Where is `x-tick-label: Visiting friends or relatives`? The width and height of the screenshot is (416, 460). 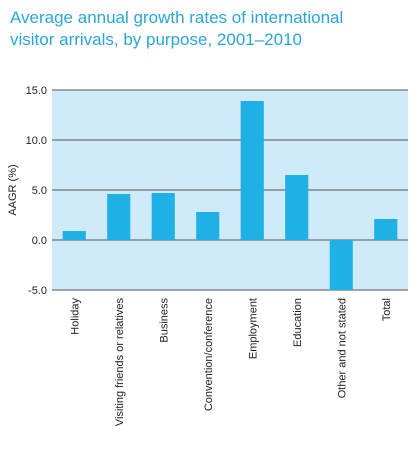
x-tick-label: Visiting friends or relatives is located at coordinates (120, 362).